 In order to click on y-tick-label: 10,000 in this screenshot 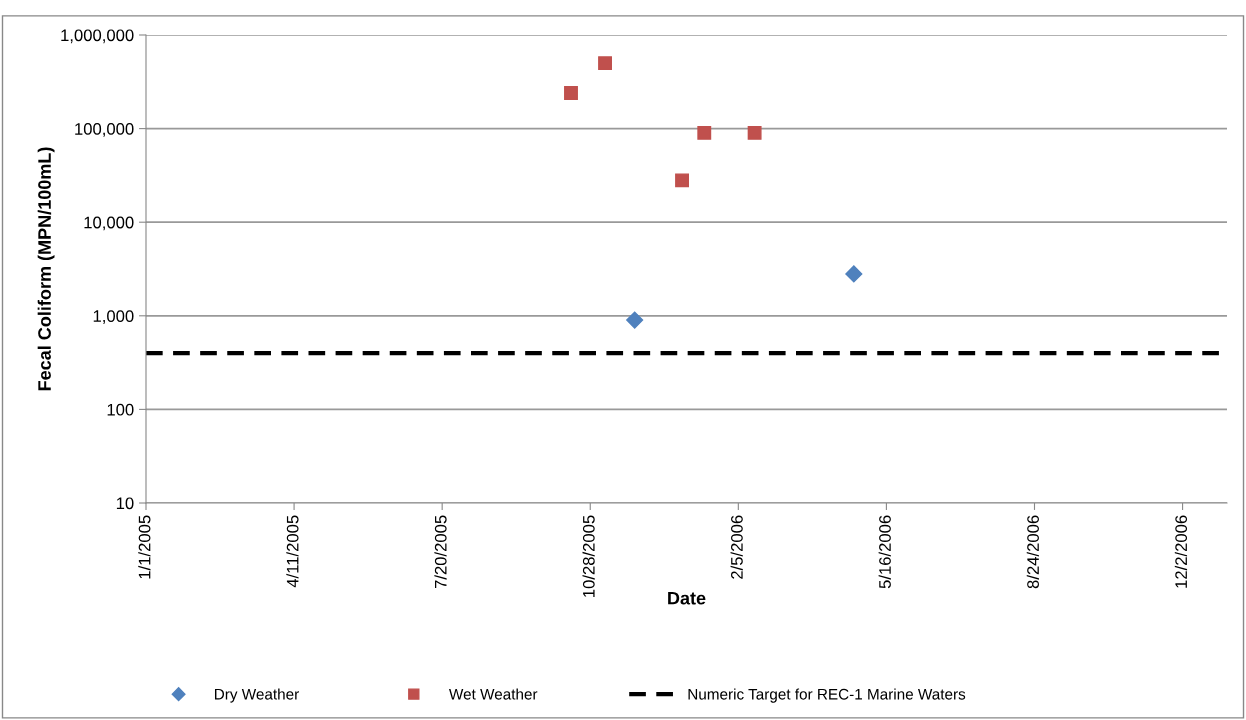, I will do `click(109, 223)`.